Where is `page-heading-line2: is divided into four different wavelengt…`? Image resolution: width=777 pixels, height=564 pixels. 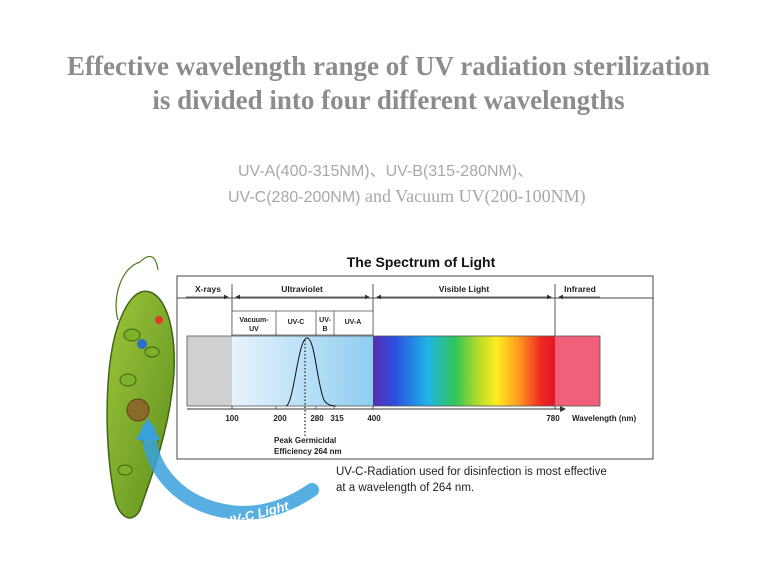
page-heading-line2: is divided into four different wavelengt… is located at coordinates (388, 100).